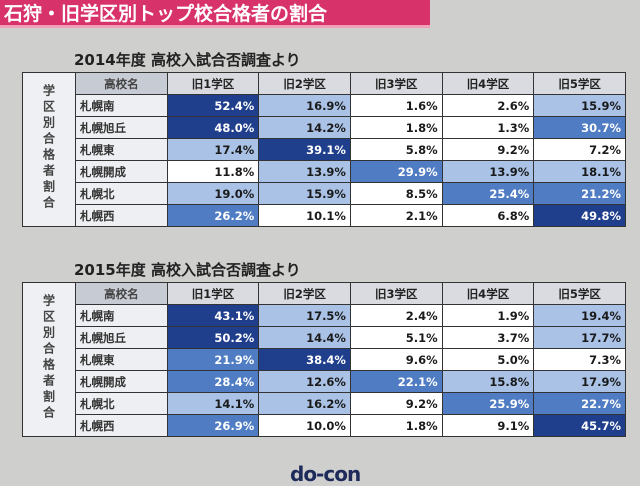  I want to click on value-cell: 26.2%, so click(213, 215).